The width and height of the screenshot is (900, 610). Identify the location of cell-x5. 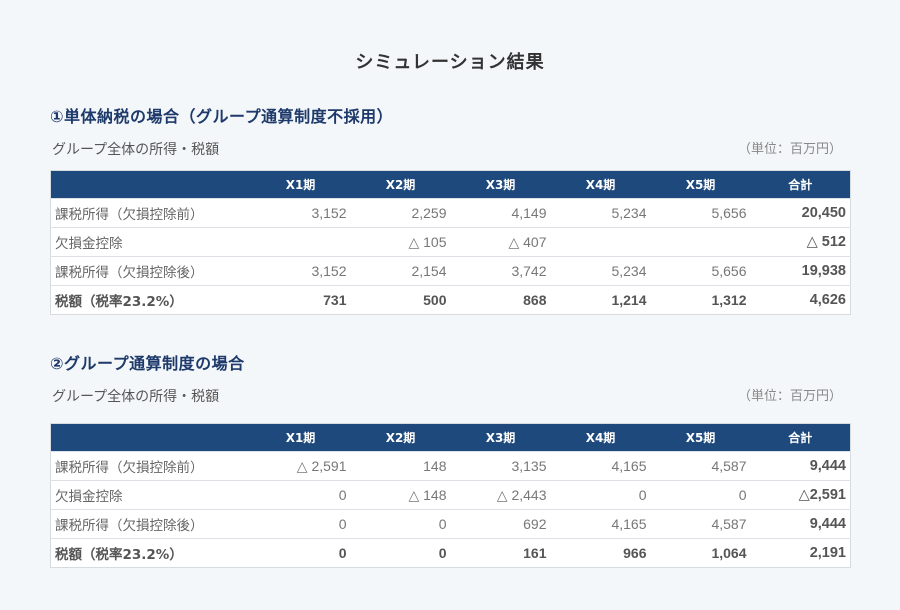
(700, 242).